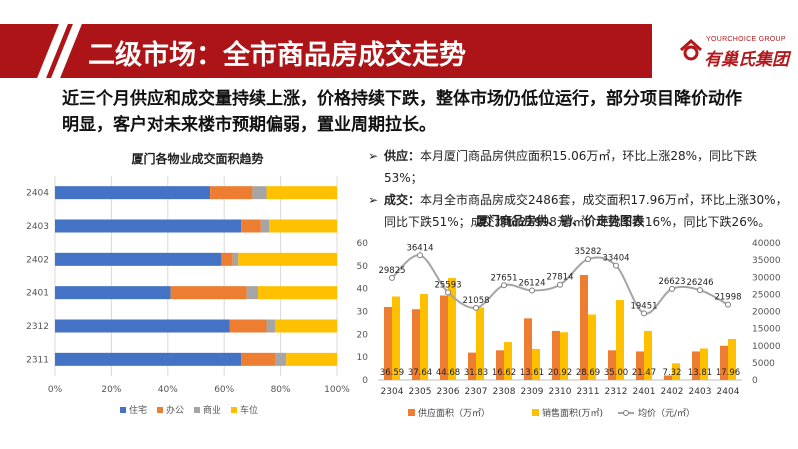 The image size is (798, 449). I want to click on x-tick-label: 100%, so click(337, 390).